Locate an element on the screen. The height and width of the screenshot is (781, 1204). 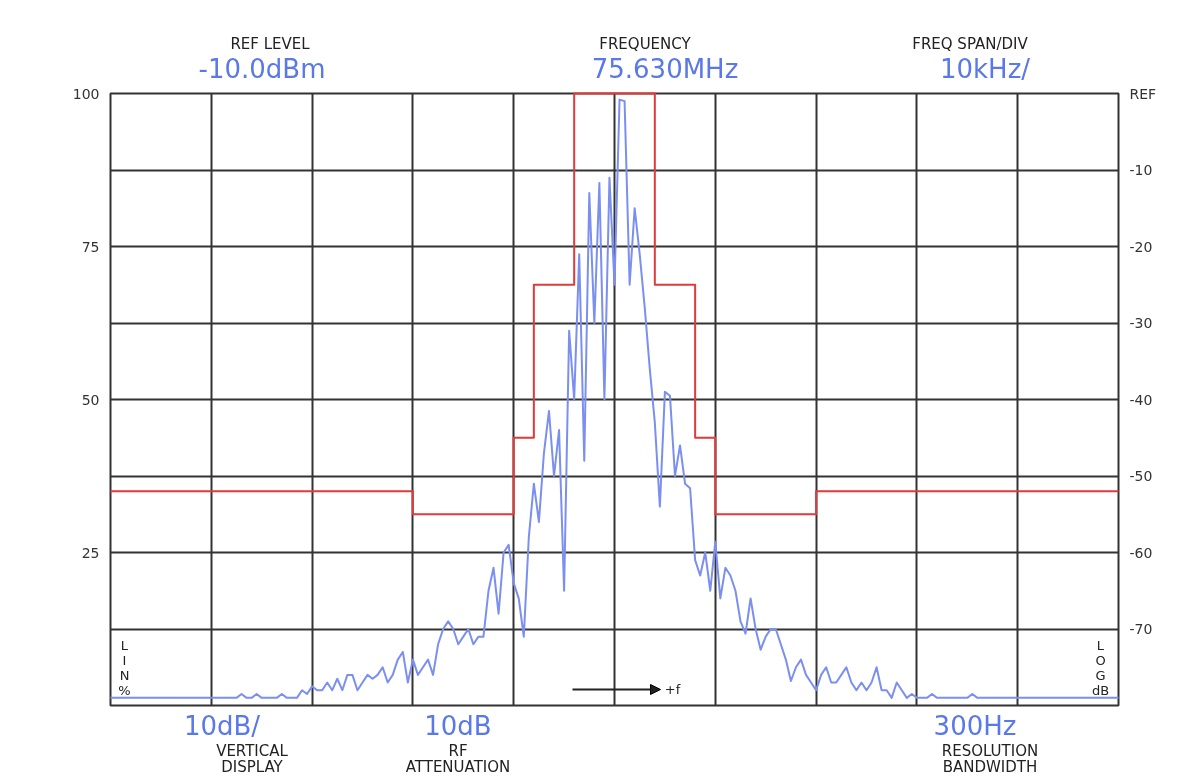
annotation: FREQUENCY is located at coordinates (645, 45).